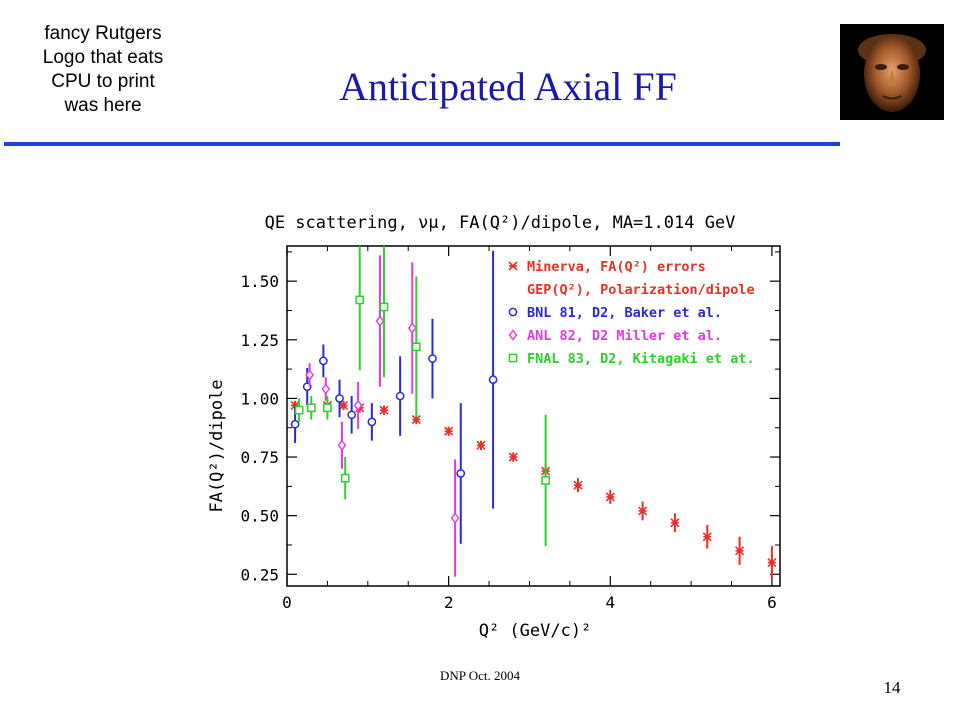  I want to click on title-divider, so click(422, 144).